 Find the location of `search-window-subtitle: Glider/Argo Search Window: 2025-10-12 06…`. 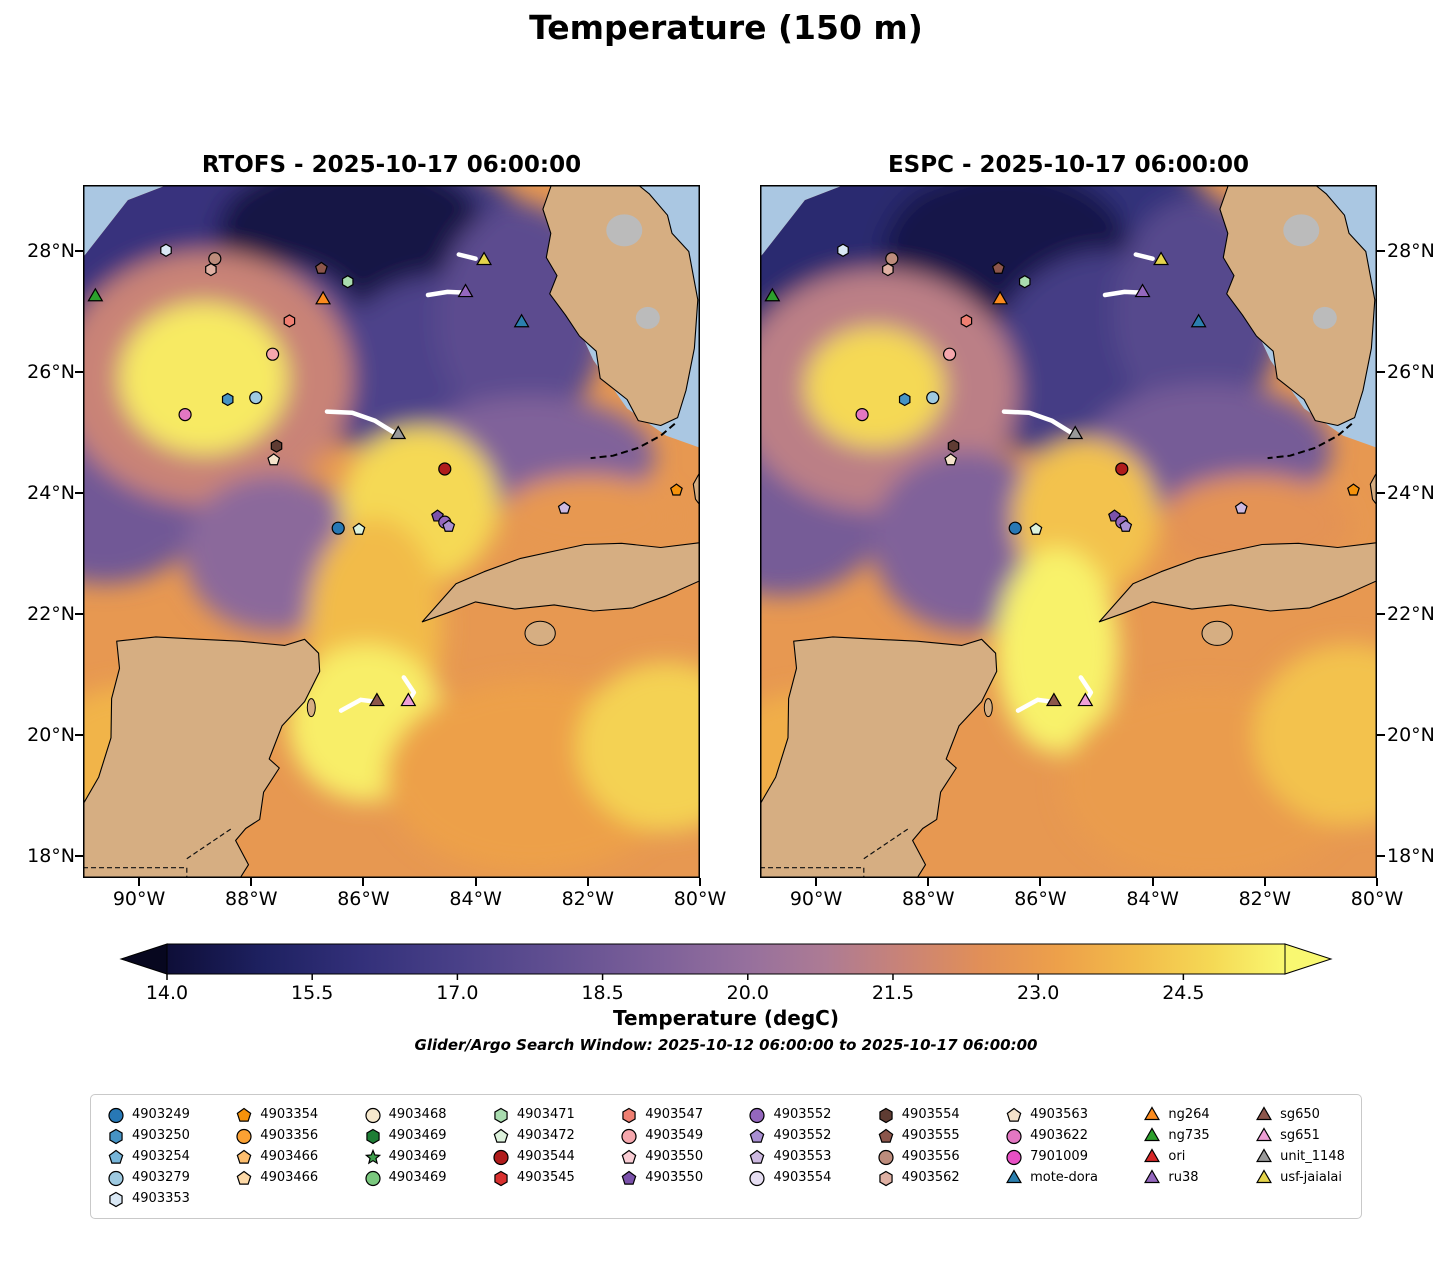

search-window-subtitle: Glider/Argo Search Window: 2025-10-12 06… is located at coordinates (726, 1045).